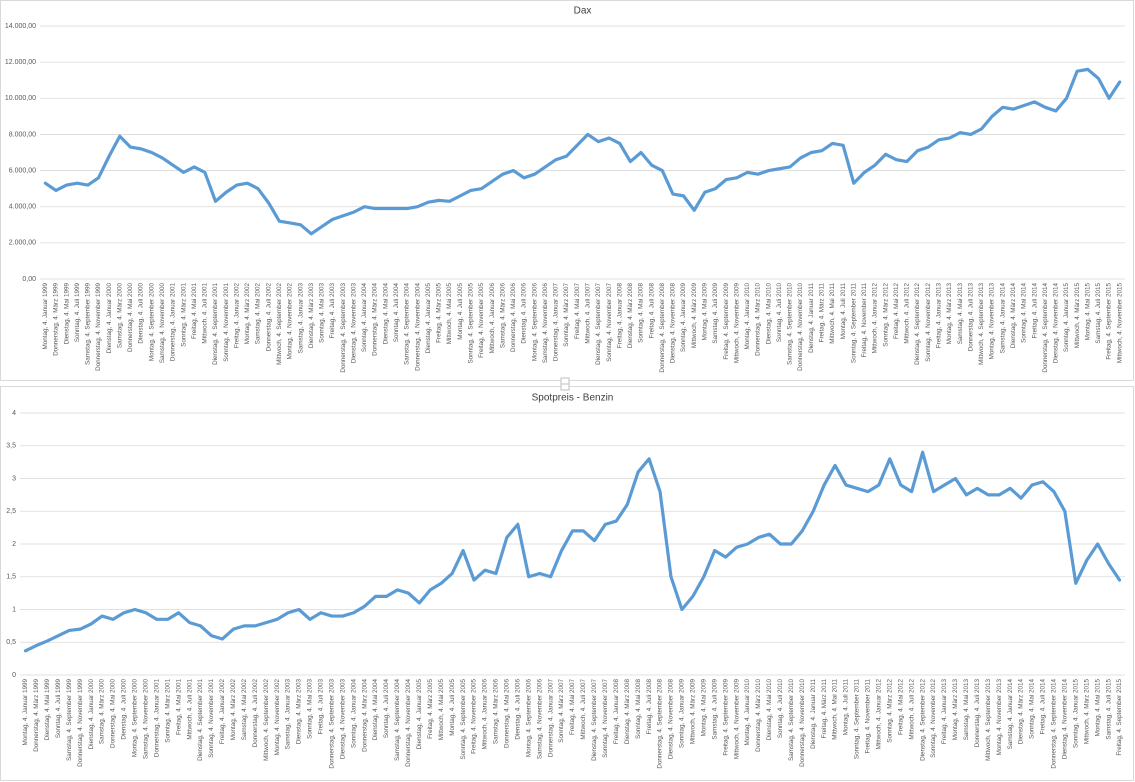 This screenshot has width=1135, height=782. What do you see at coordinates (573, 398) in the screenshot?
I see `chart-title: Spotpreis - Benzin` at bounding box center [573, 398].